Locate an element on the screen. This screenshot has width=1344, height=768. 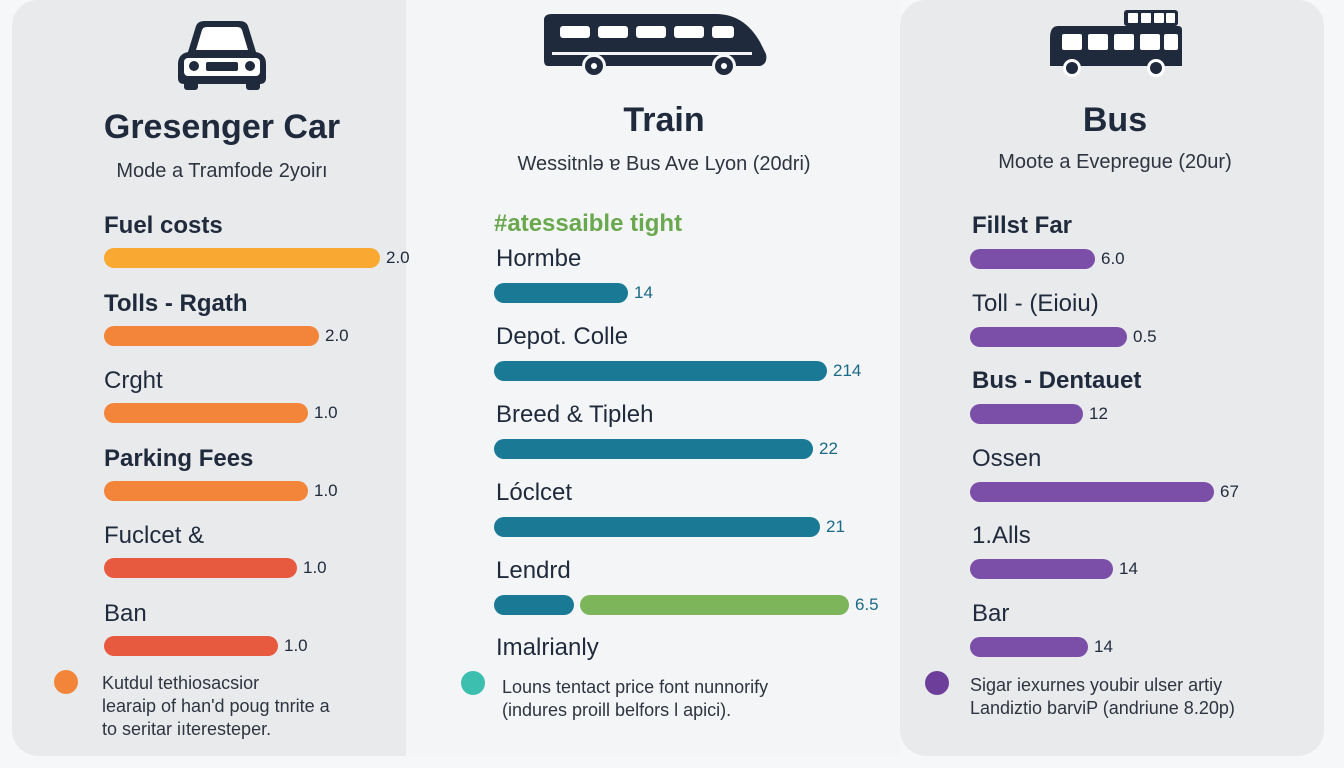
train-category-label: Breed & Tipleh is located at coordinates (575, 414).